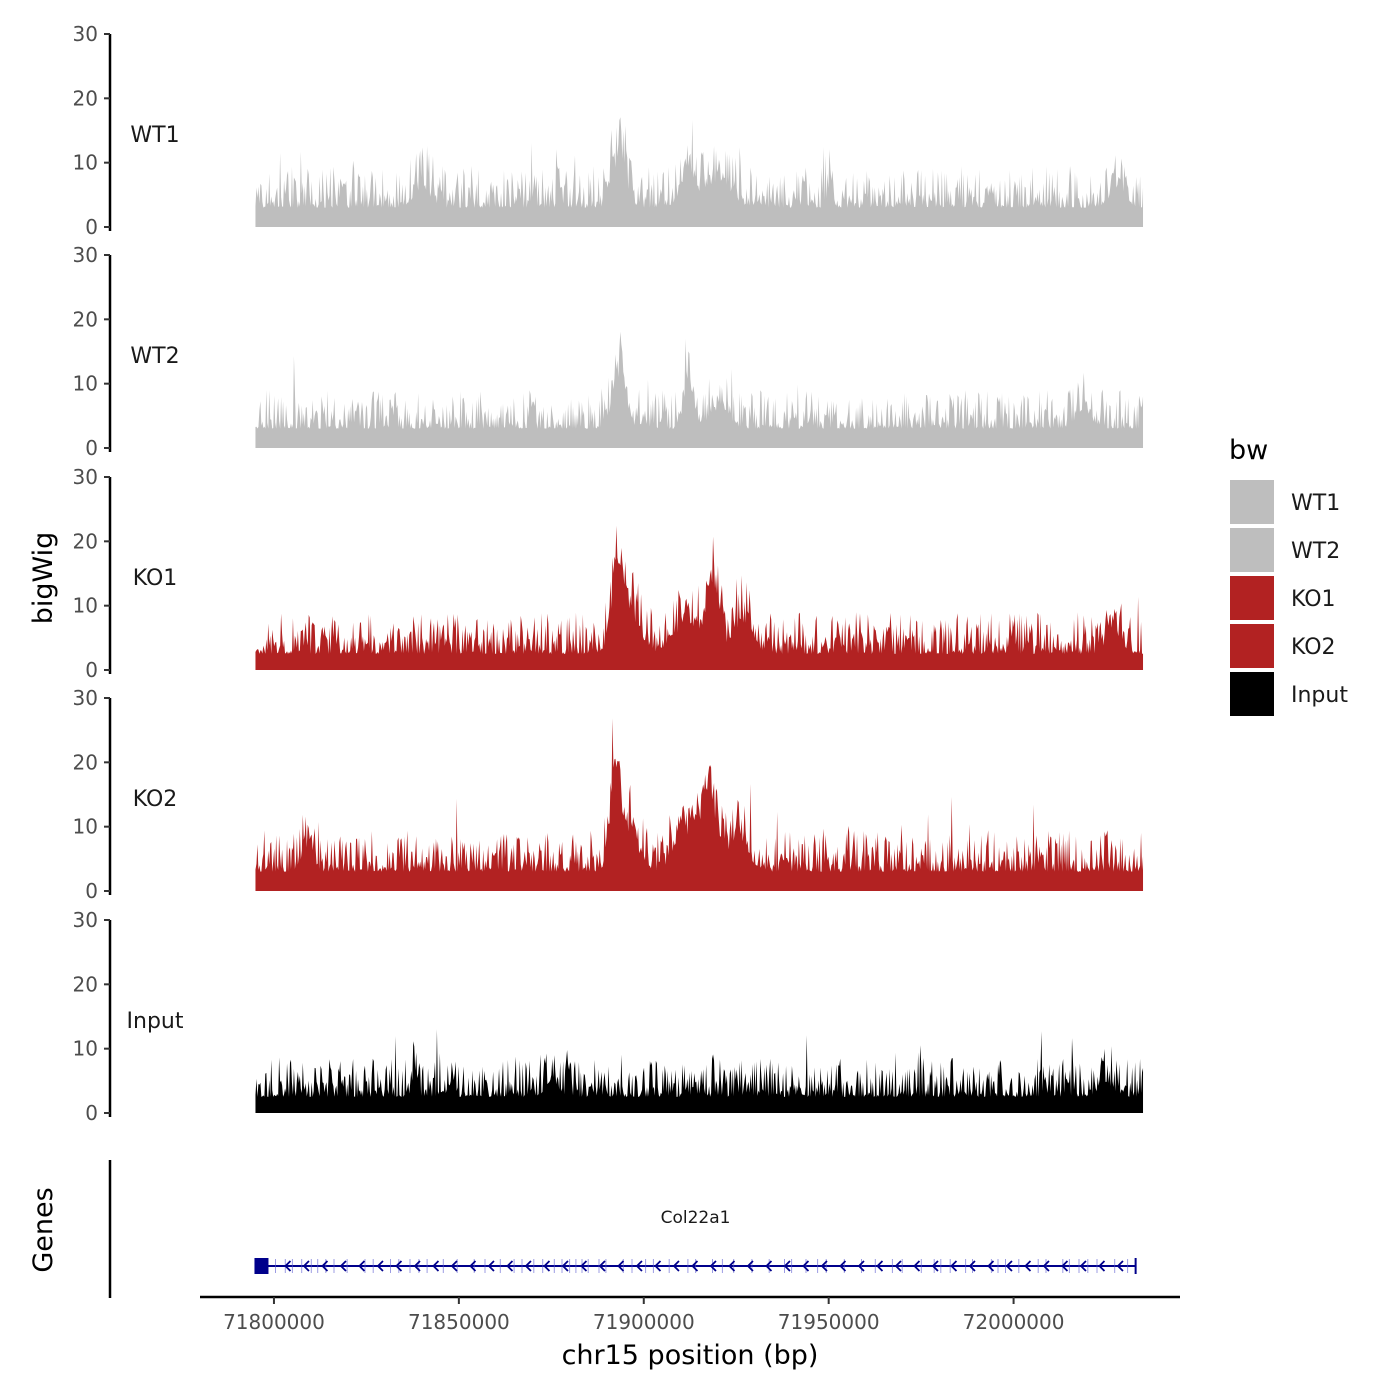 The image size is (1400, 1400). I want to click on legend-item-input: Input, so click(1289, 694).